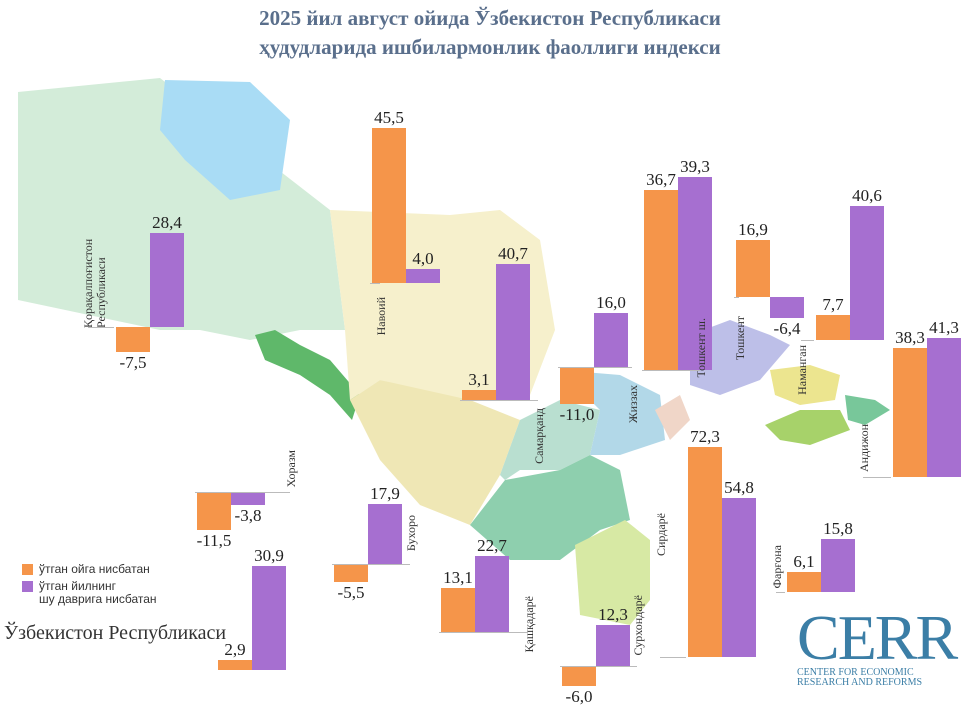 This screenshot has width=980, height=706. Describe the element at coordinates (389, 118) in the screenshot. I see `value-label: 45,5` at that location.